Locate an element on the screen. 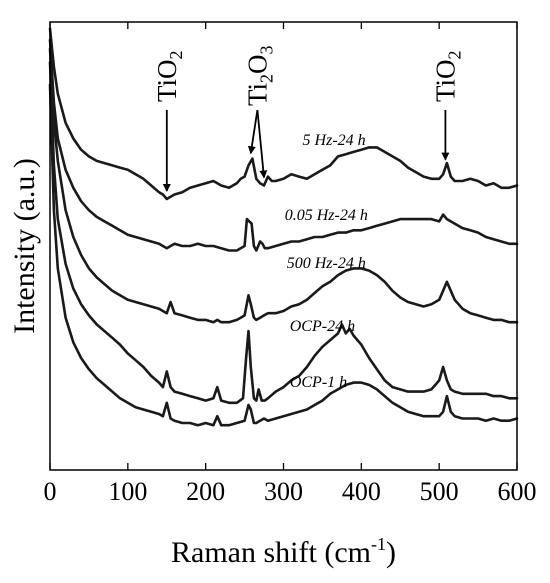 This screenshot has width=550, height=583. series-label-4: OCP-24 h is located at coordinates (322, 326).